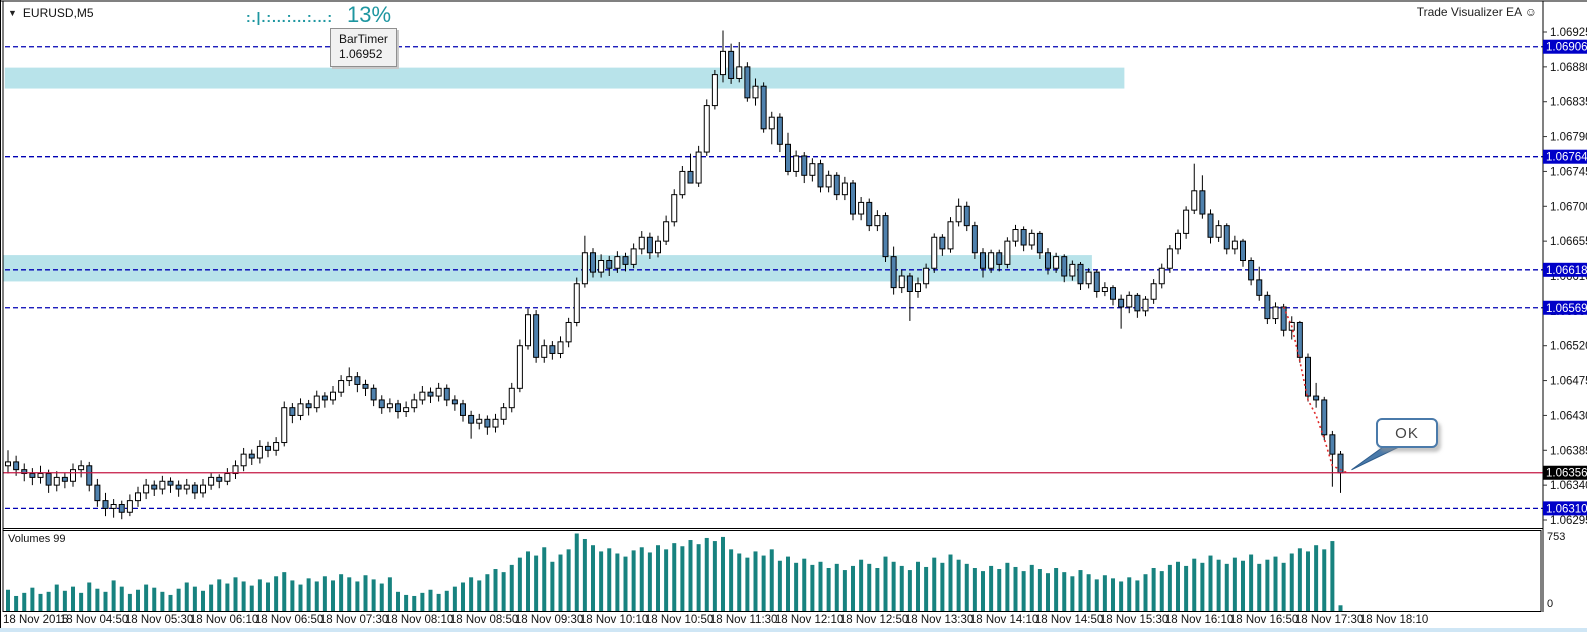 The width and height of the screenshot is (1587, 632). I want to click on volume-scale-min: 0, so click(1550, 604).